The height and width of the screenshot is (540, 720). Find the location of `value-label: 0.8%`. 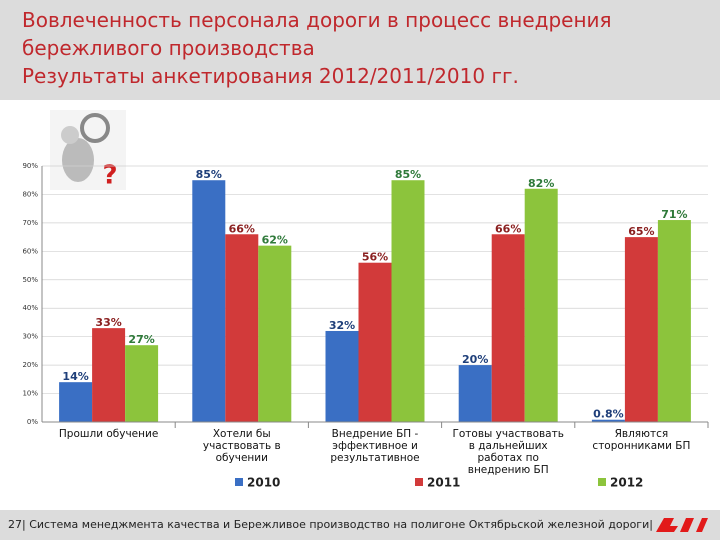

value-label: 0.8% is located at coordinates (608, 414).